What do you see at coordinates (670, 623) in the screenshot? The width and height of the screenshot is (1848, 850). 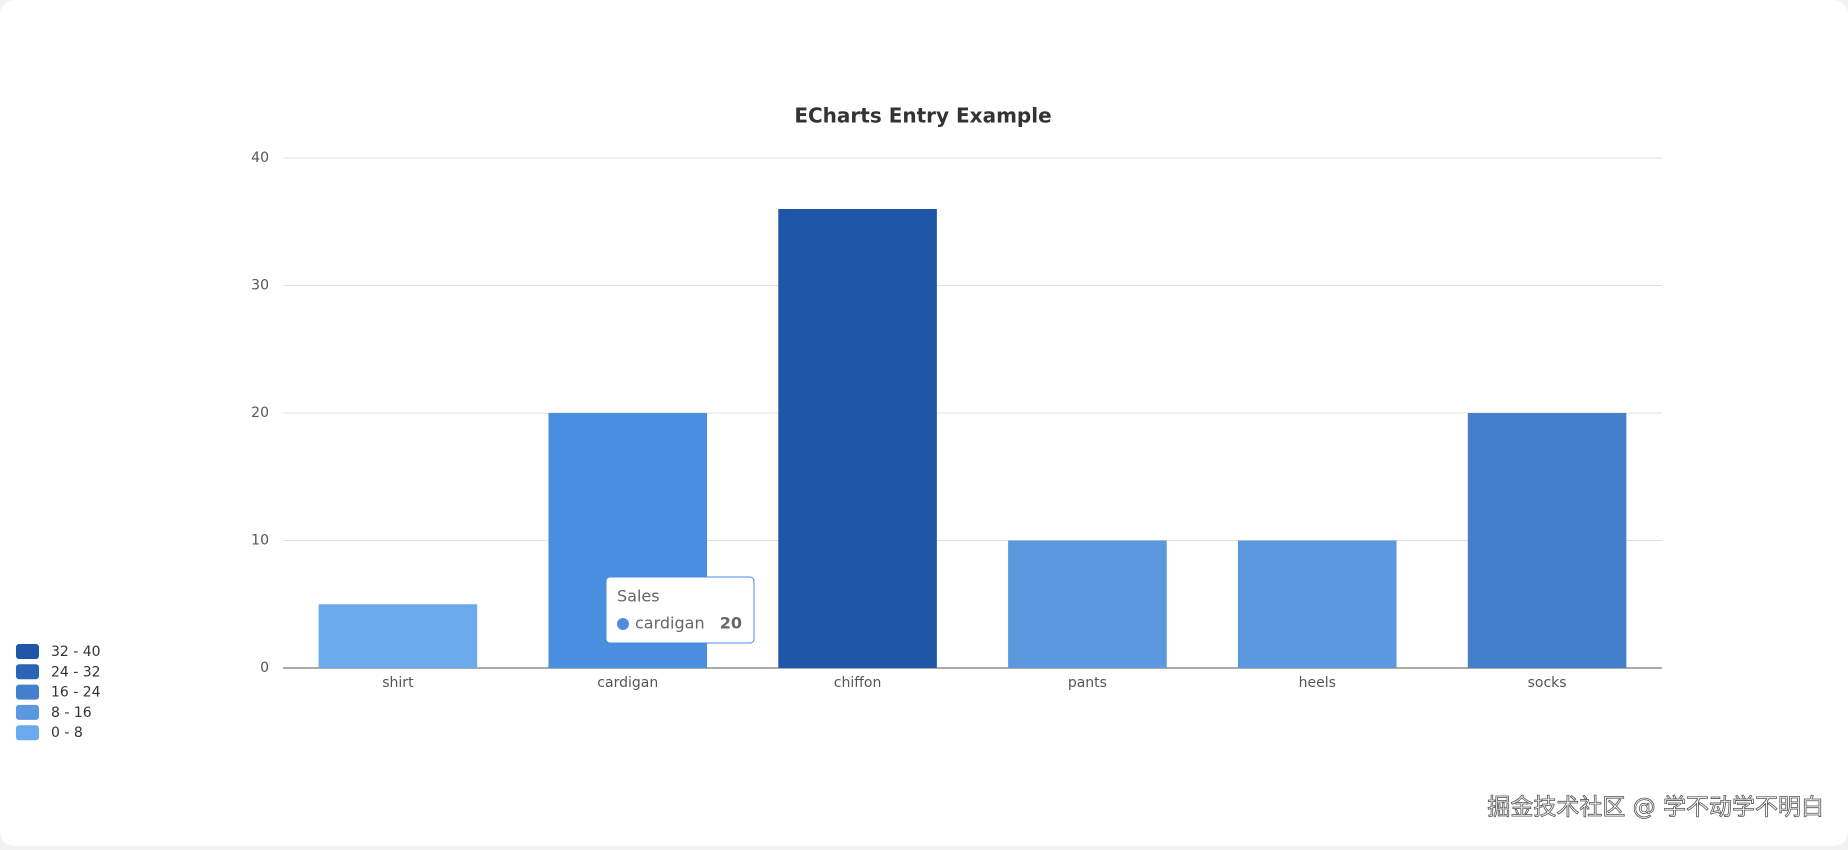 I see `tooltip-category: cardigan` at bounding box center [670, 623].